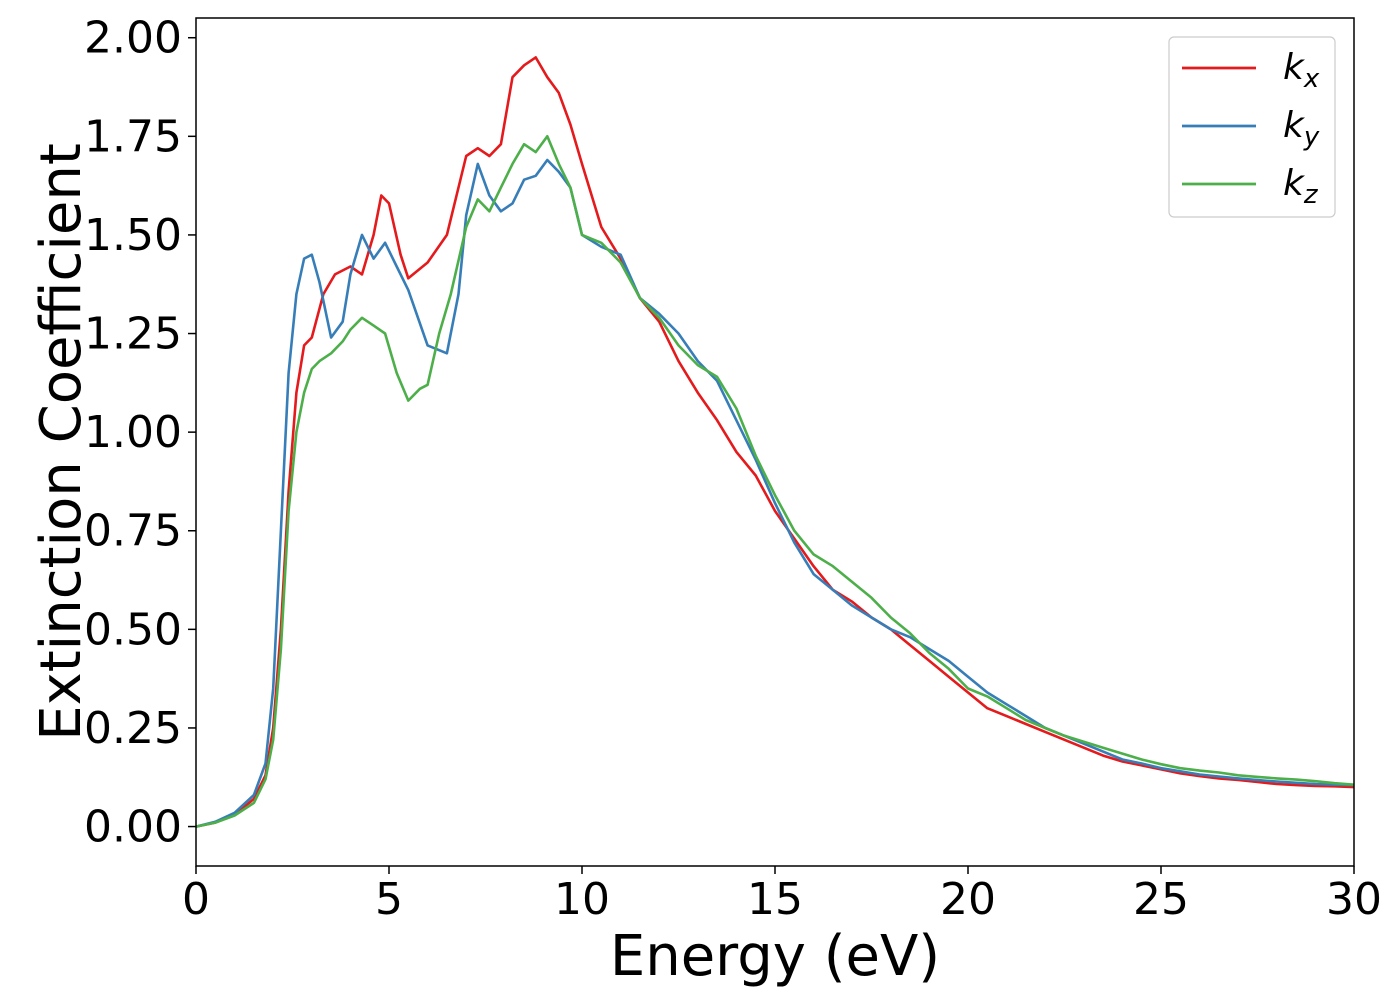  What do you see at coordinates (775, 899) in the screenshot?
I see `x-tick-label: 15` at bounding box center [775, 899].